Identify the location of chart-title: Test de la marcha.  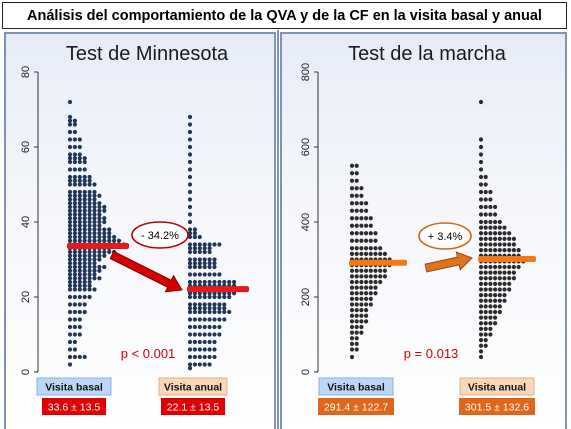
(427, 54).